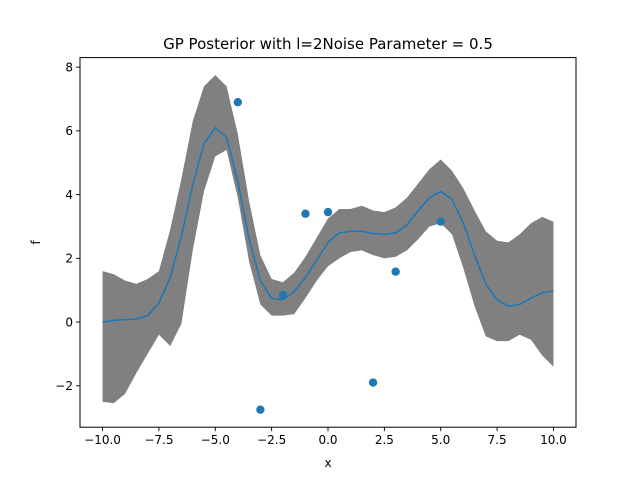 This screenshot has width=640, height=484. What do you see at coordinates (69, 67) in the screenshot?
I see `y-tick-label: 8` at bounding box center [69, 67].